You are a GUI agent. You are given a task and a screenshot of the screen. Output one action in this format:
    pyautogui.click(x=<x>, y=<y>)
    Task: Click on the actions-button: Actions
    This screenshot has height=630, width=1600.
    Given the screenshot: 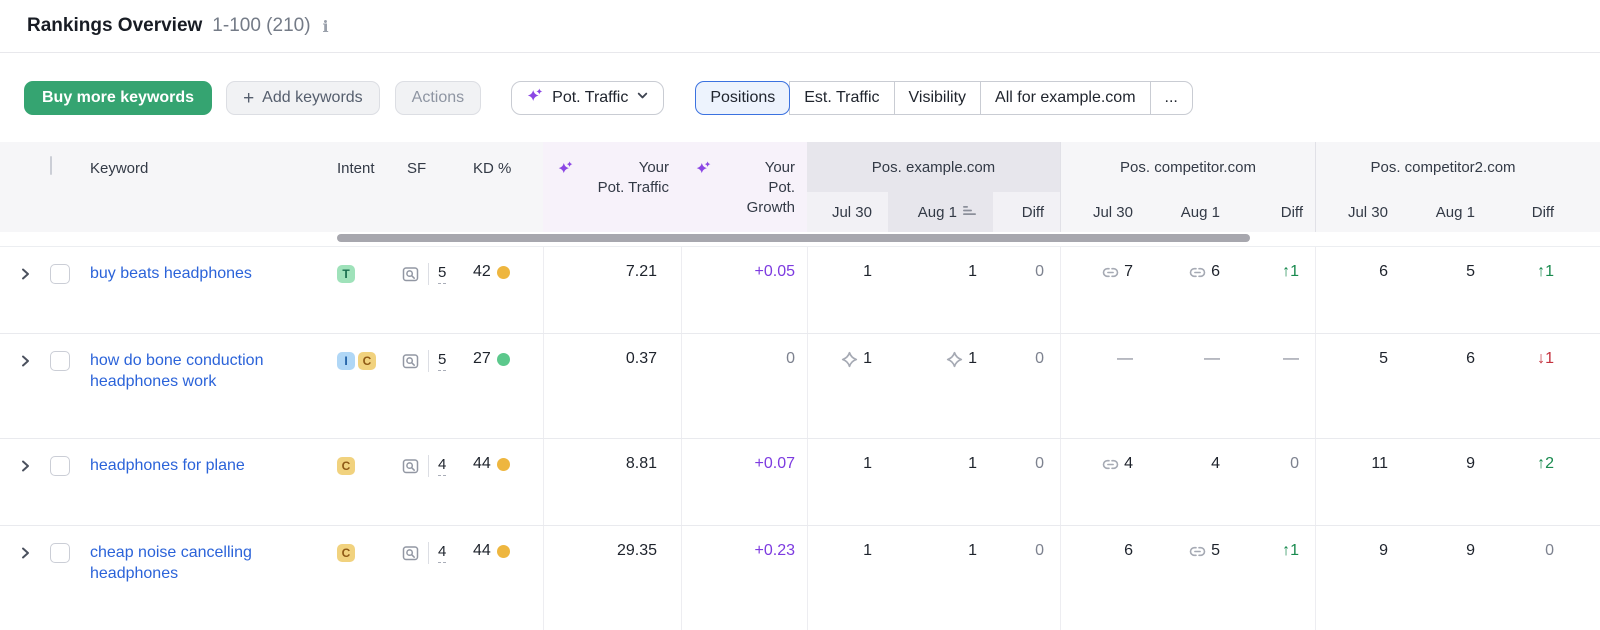 What is the action you would take?
    pyautogui.click(x=438, y=98)
    